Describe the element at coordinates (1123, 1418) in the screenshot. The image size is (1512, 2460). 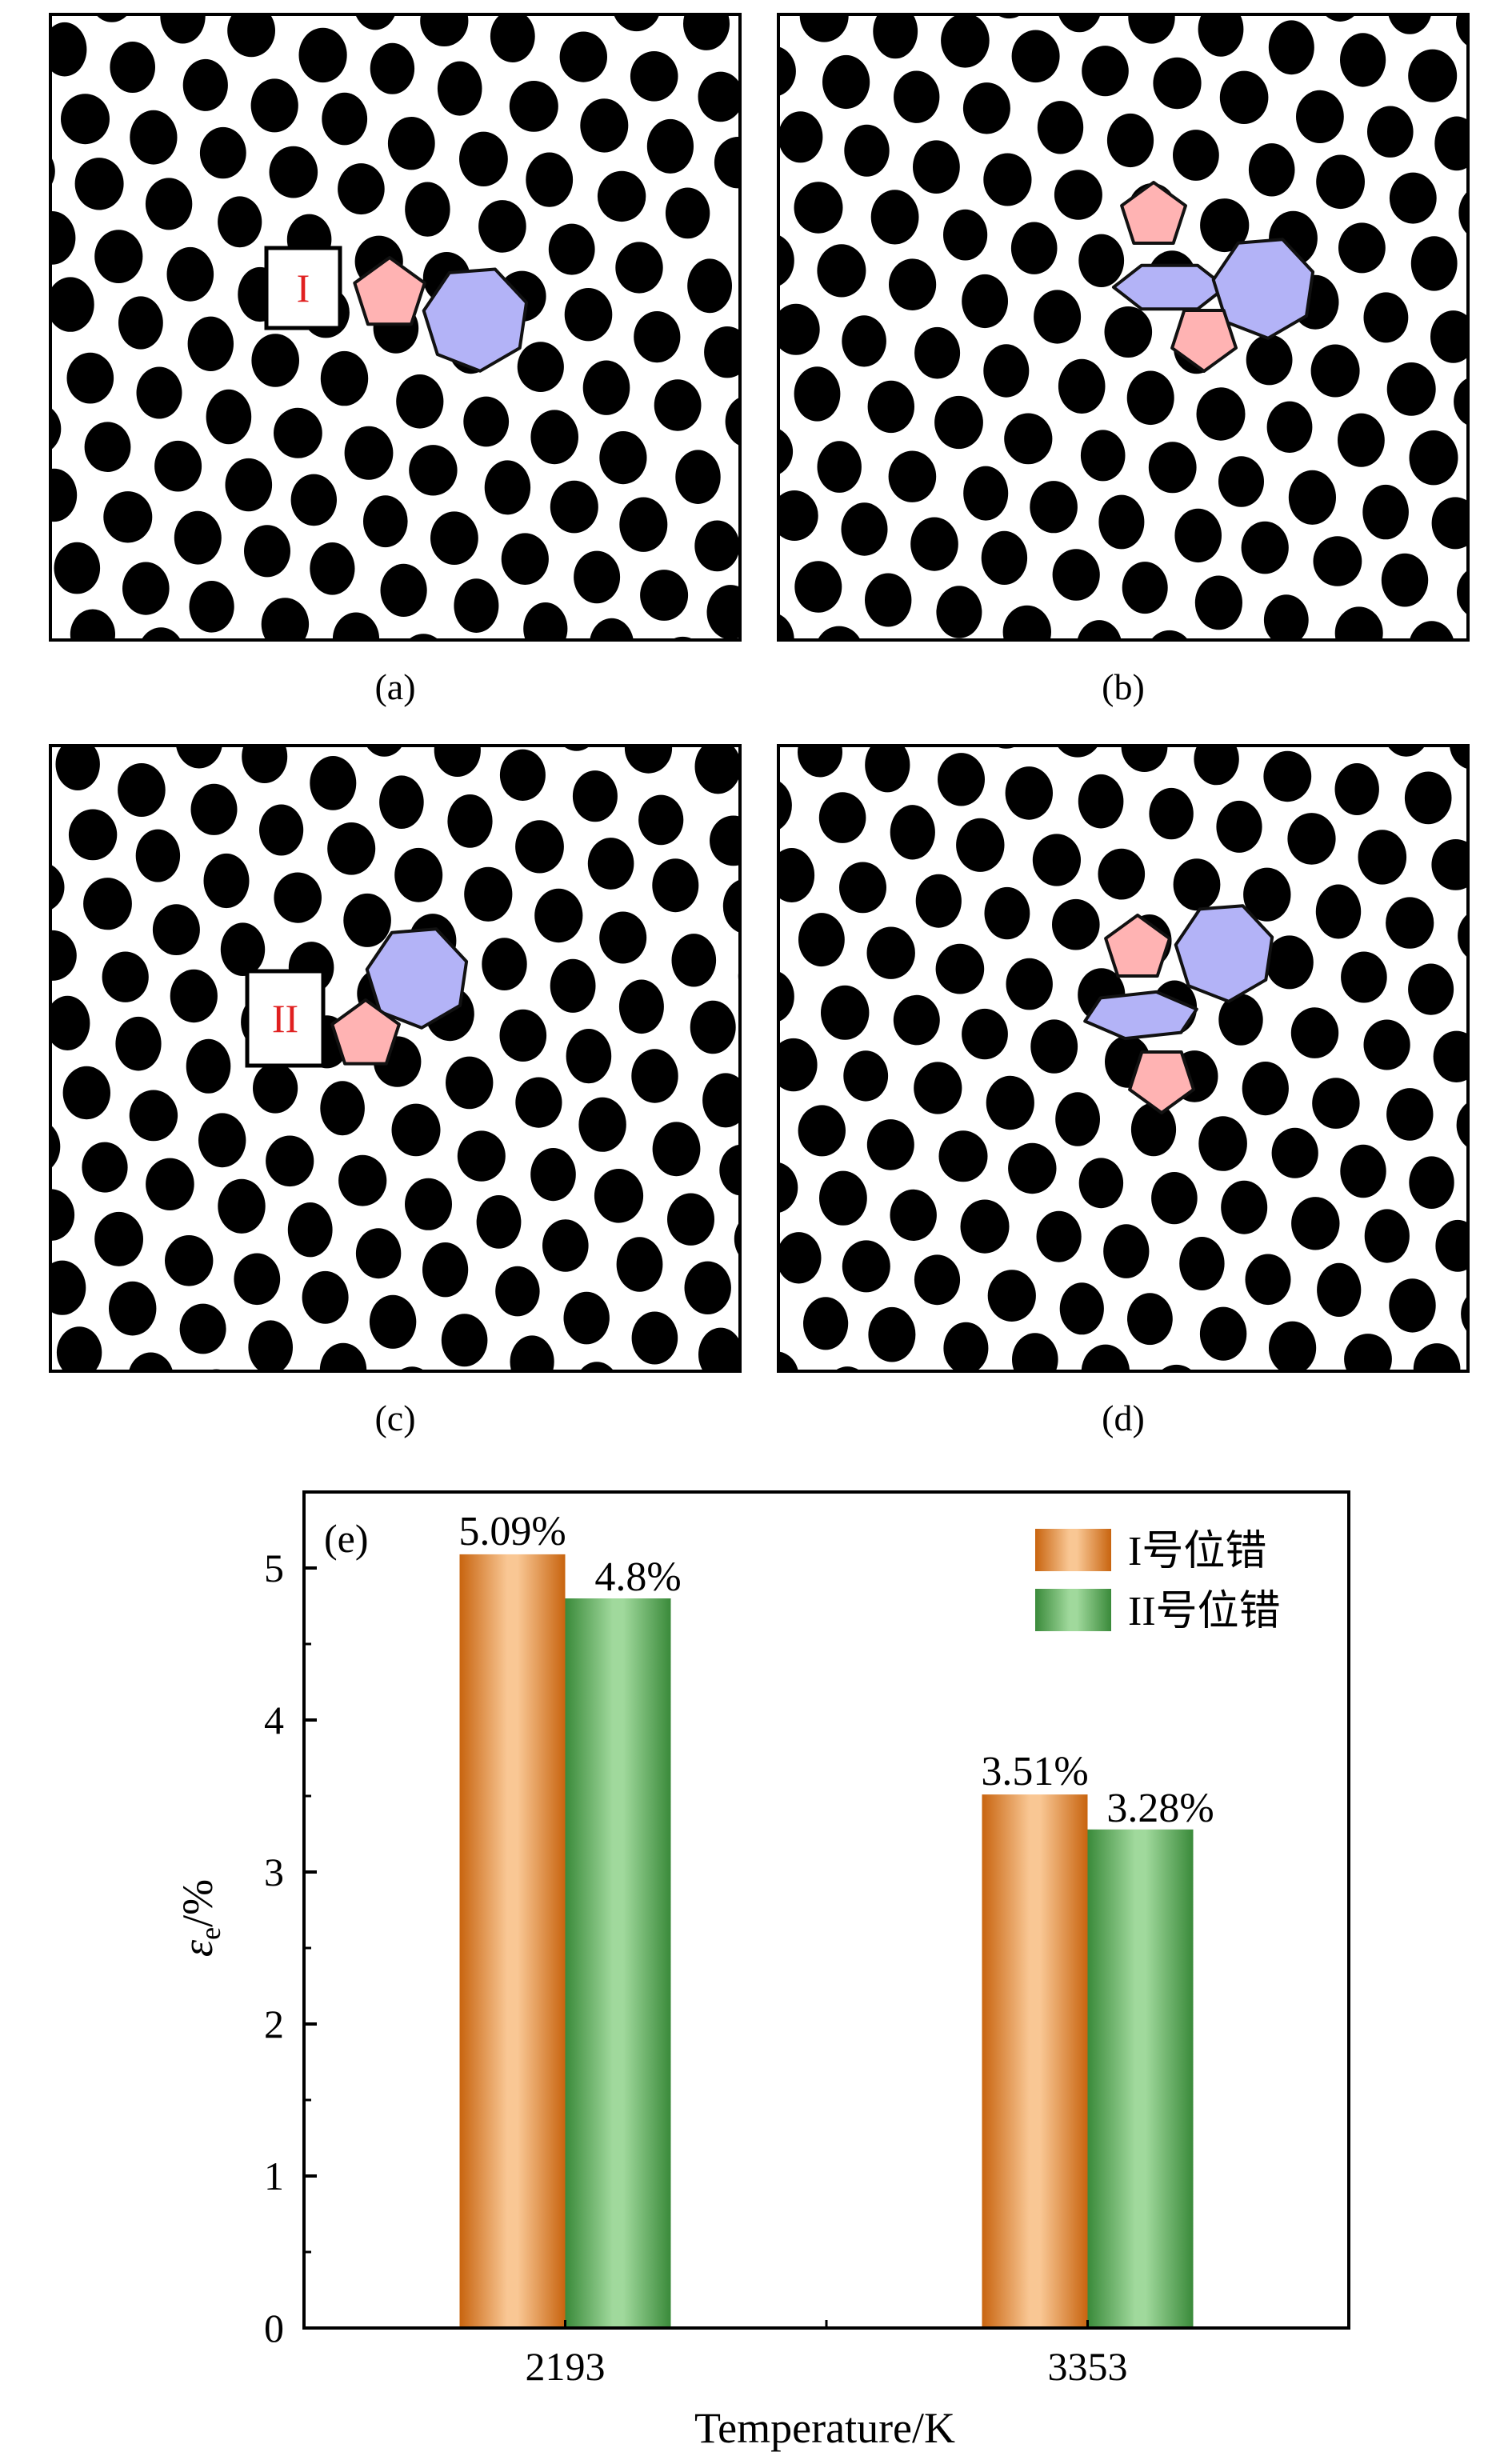
I see `panel-label-d: (d)` at that location.